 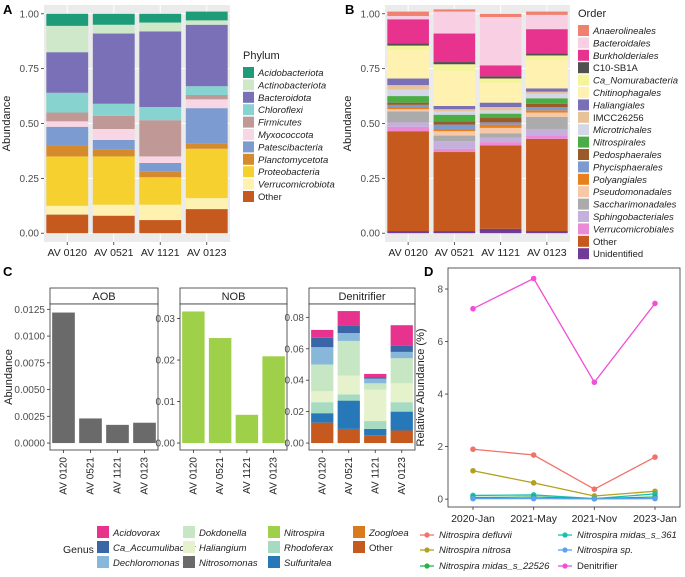 What do you see at coordinates (473, 519) in the screenshot?
I see `x-tick-label: 2020-Jan` at bounding box center [473, 519].